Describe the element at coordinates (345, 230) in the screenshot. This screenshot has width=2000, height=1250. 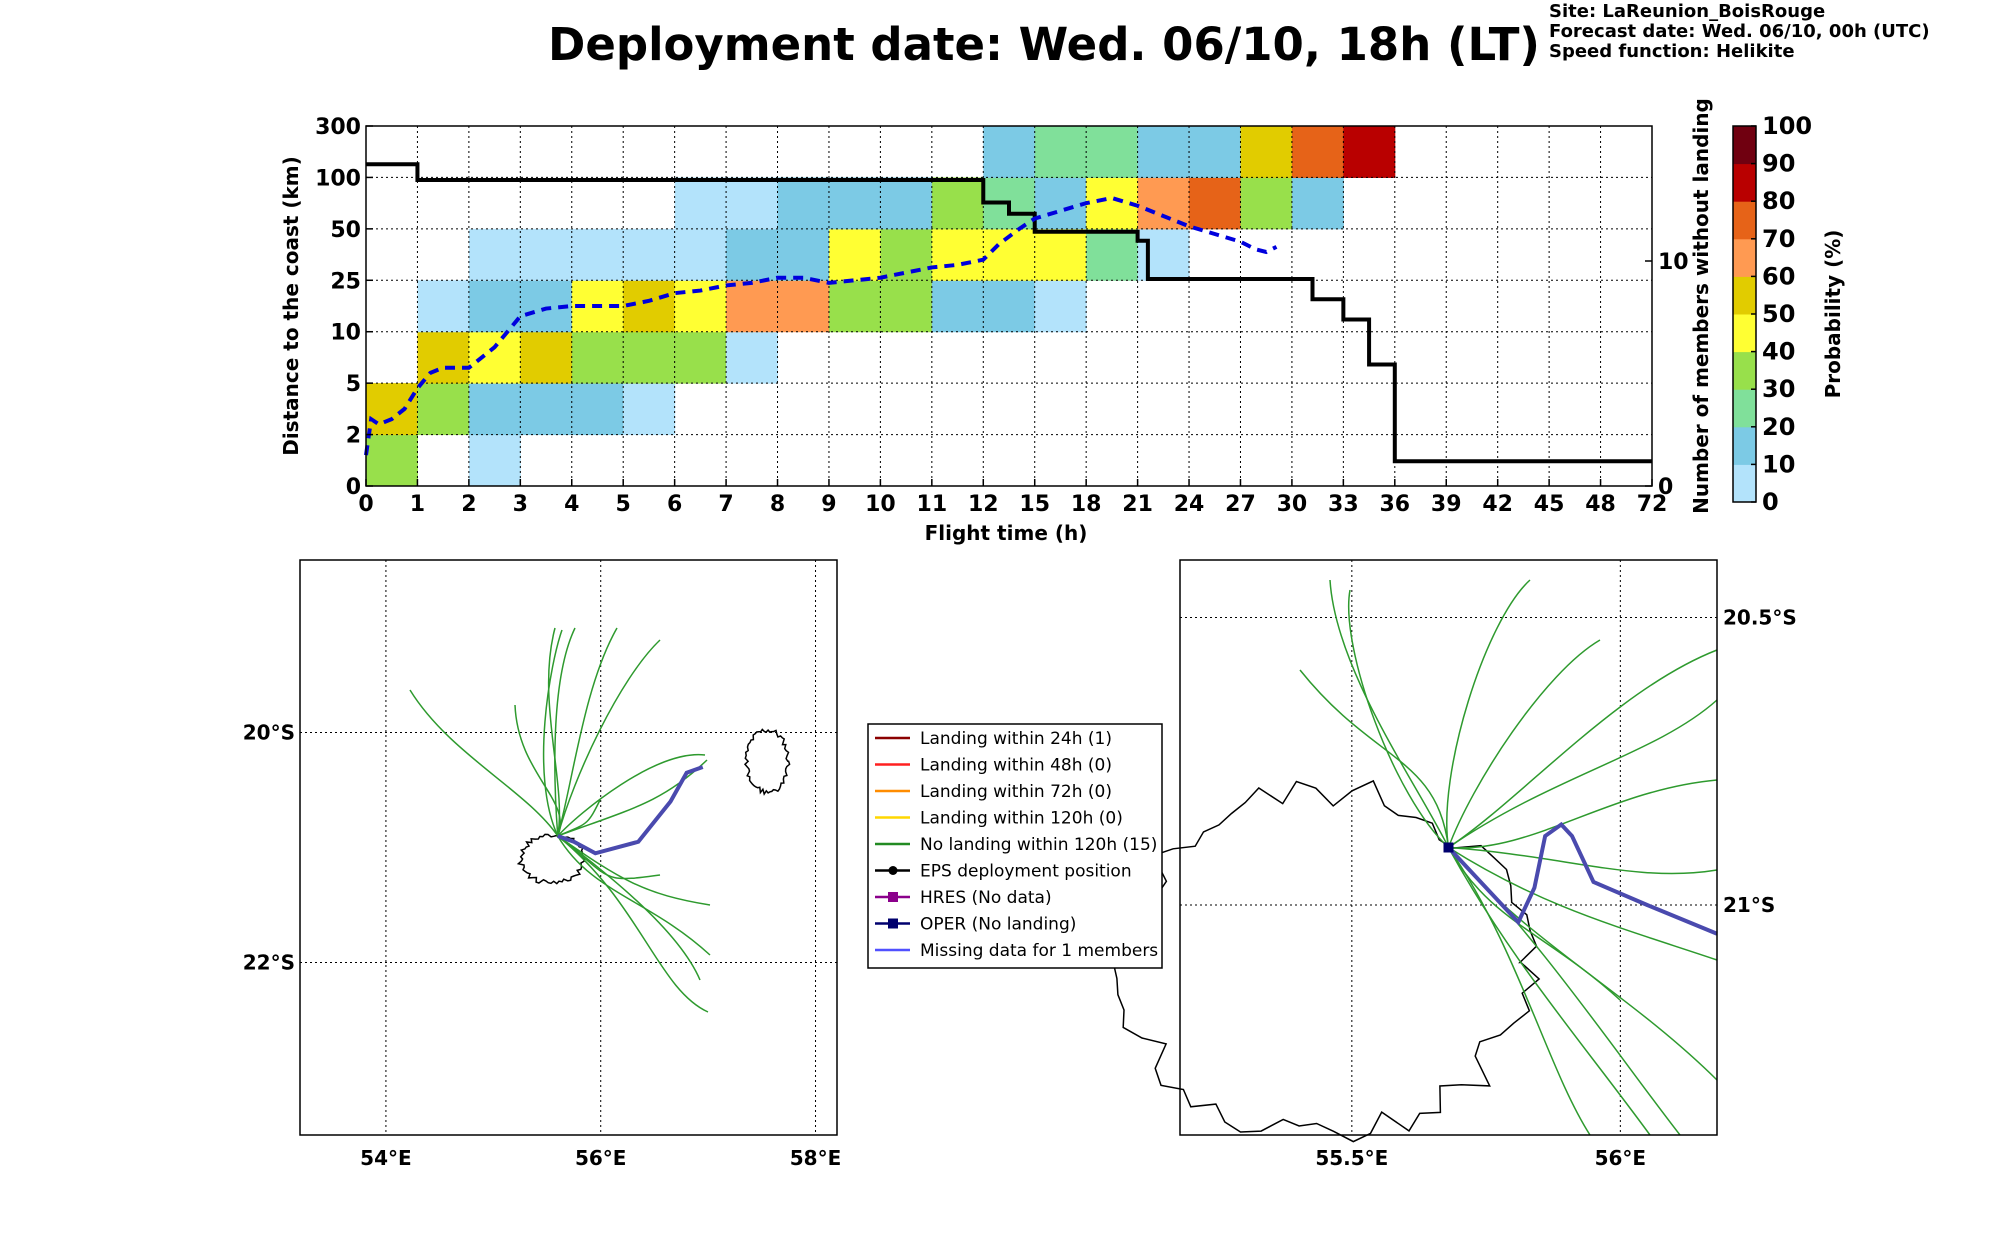
I see `y-tick-label: 50` at that location.